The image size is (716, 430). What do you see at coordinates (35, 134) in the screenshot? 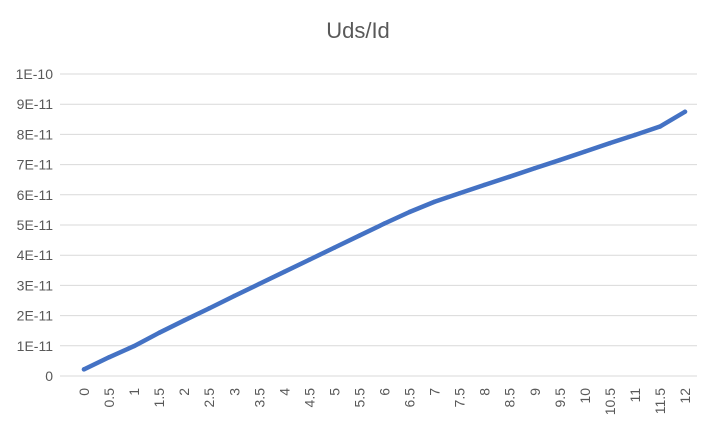
I see `y-tick-label: 8E-11` at bounding box center [35, 134].